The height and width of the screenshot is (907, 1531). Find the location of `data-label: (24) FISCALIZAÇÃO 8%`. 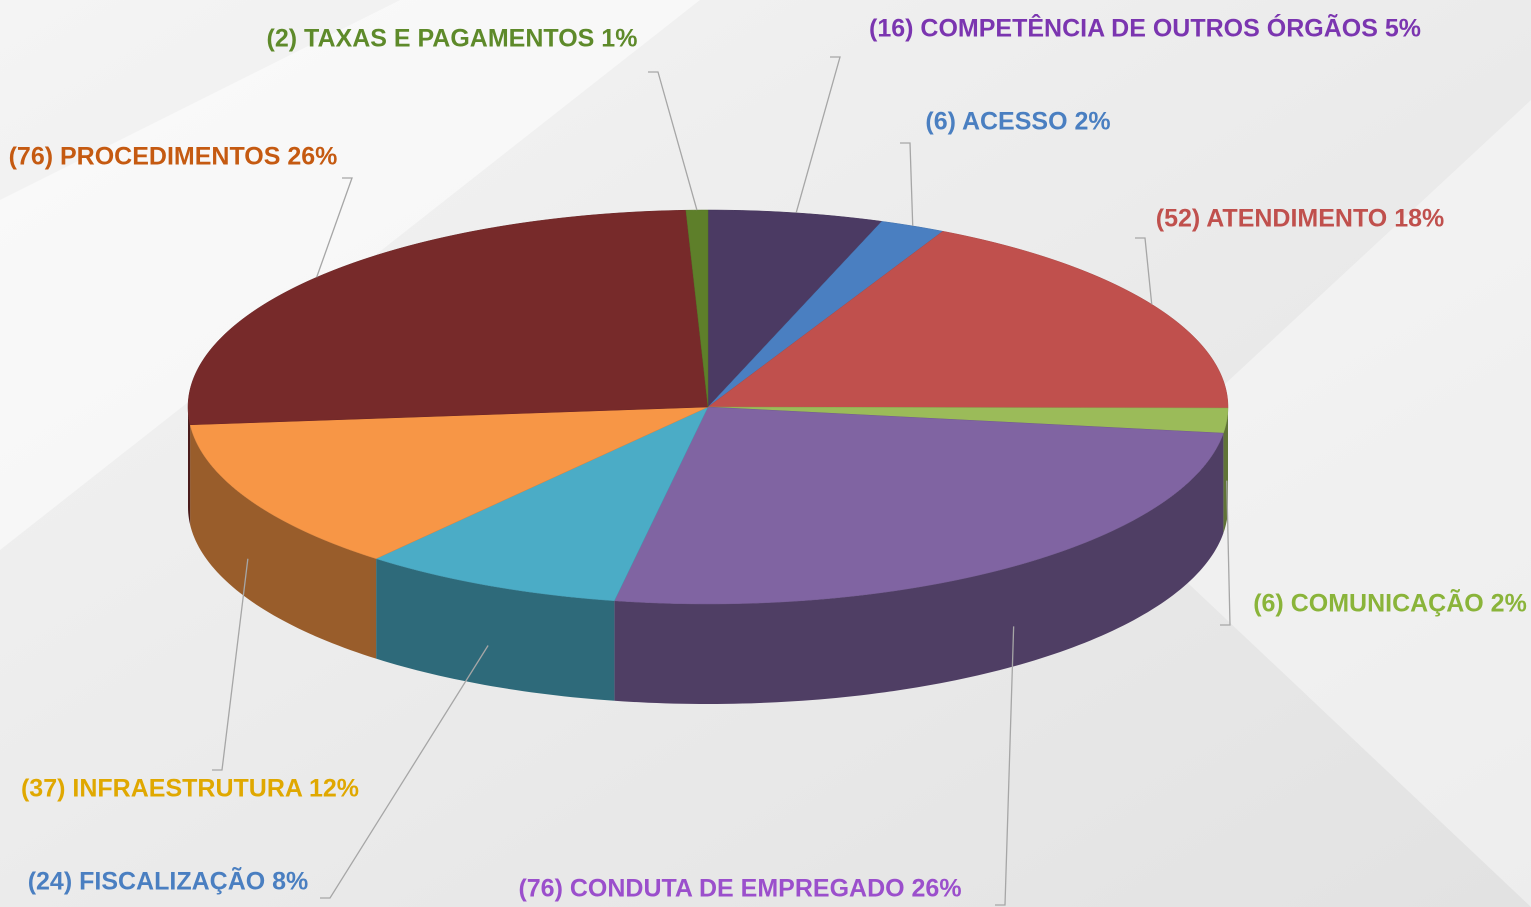

data-label: (24) FISCALIZAÇÃO 8% is located at coordinates (168, 881).